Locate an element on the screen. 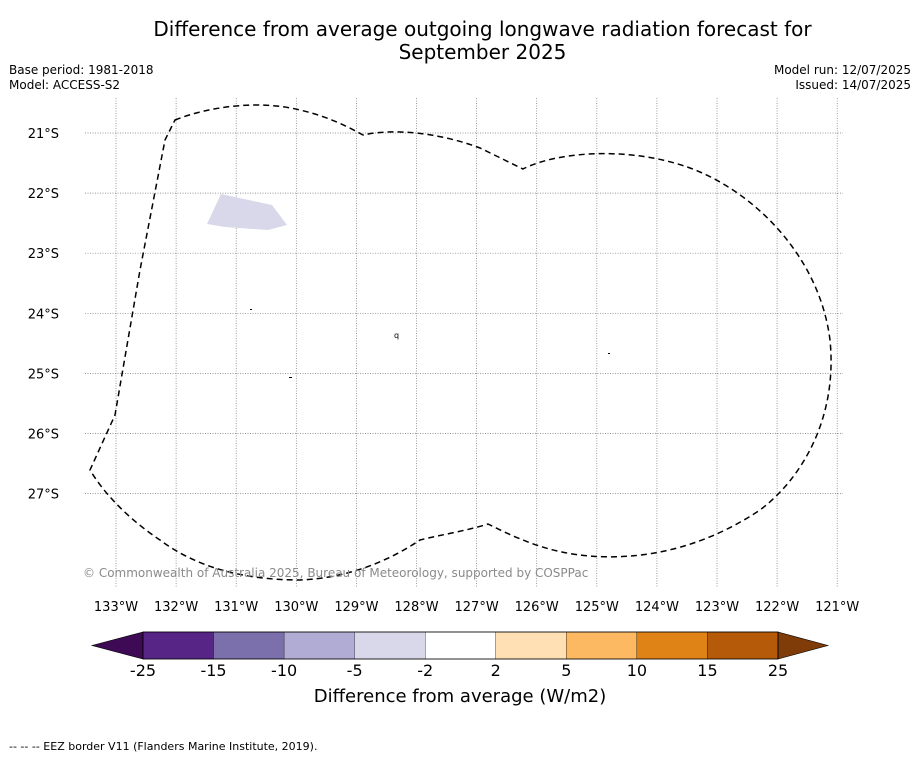  lon-label: 123°W is located at coordinates (717, 607).